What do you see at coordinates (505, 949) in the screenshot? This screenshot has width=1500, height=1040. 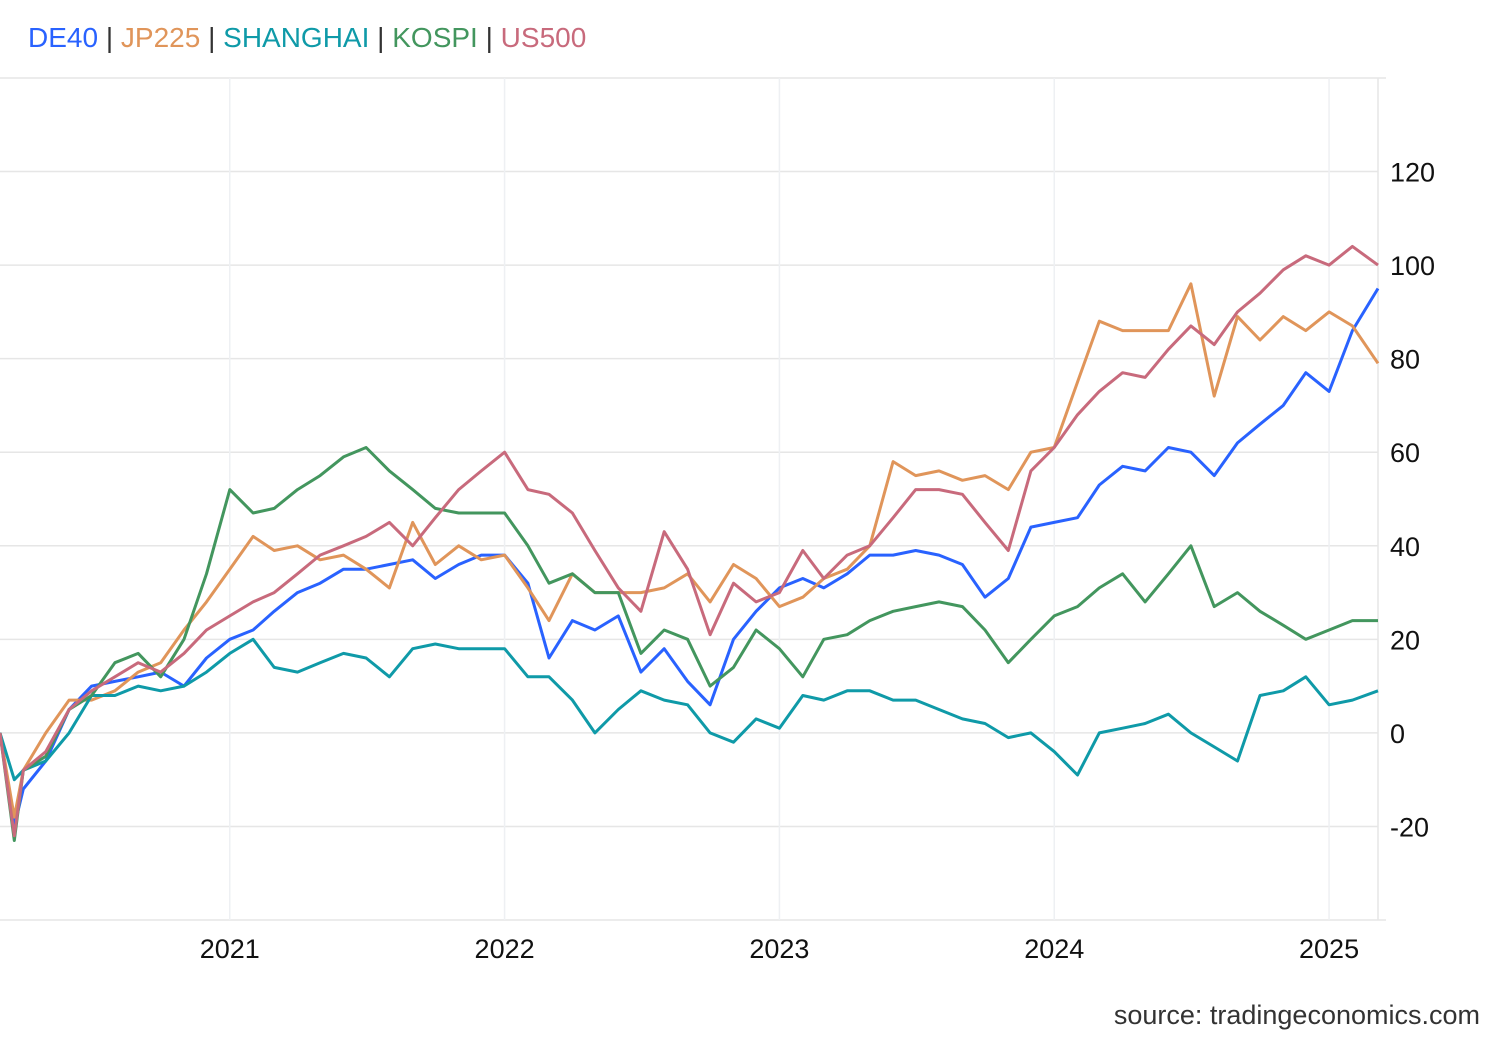 I see `x-tick-label: 2022` at bounding box center [505, 949].